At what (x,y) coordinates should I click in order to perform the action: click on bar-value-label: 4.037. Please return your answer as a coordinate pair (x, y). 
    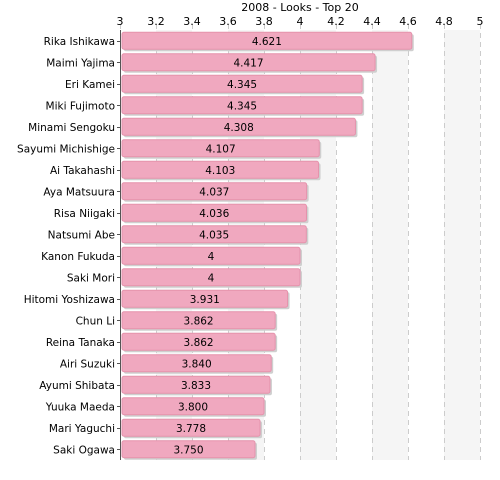
    Looking at the image, I should click on (214, 192).